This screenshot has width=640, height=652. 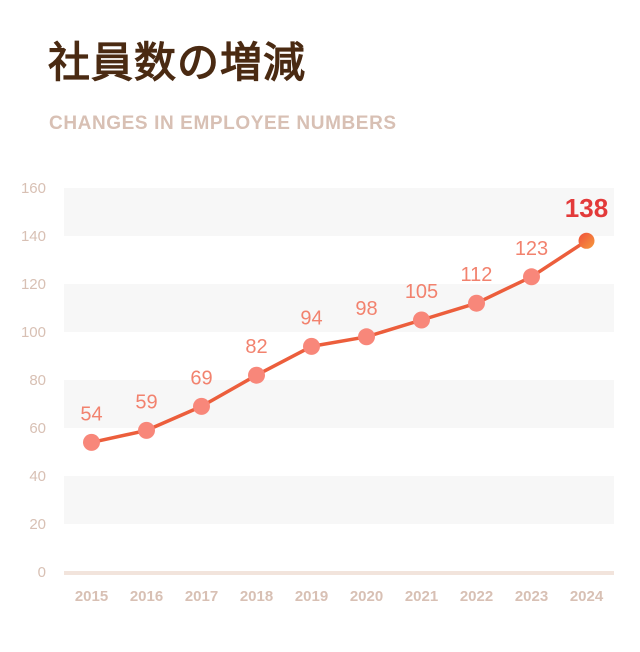 I want to click on x-tick-label: 2020, so click(x=366, y=596).